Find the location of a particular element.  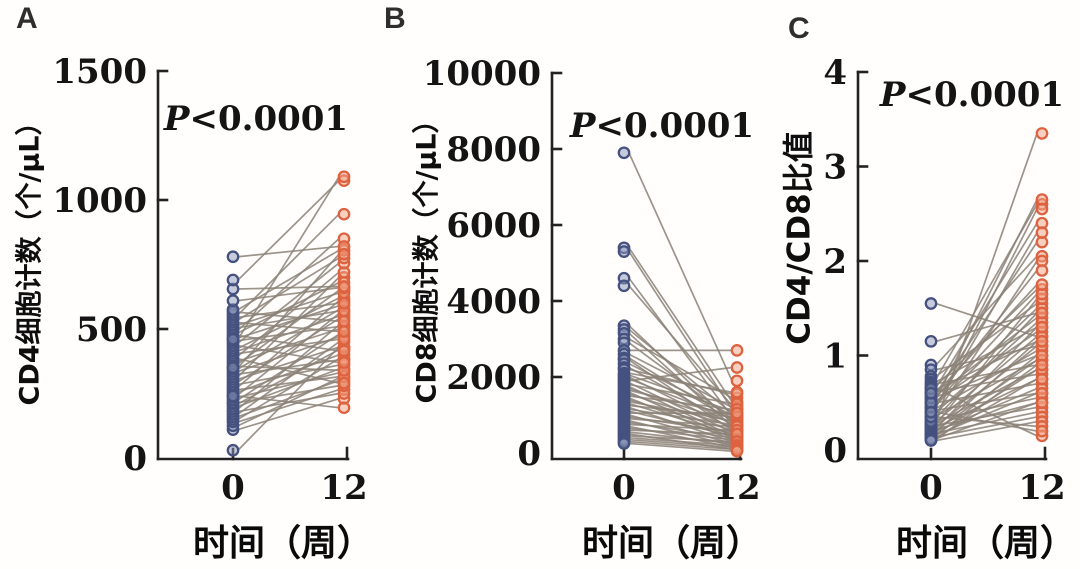

panel-b-pvalue: P<0.0001 is located at coordinates (662, 126).